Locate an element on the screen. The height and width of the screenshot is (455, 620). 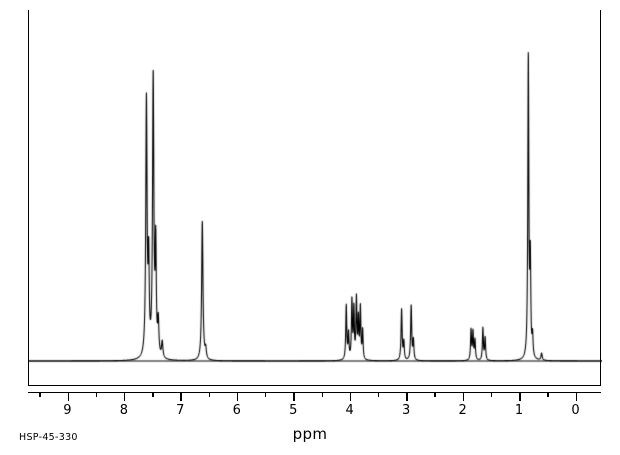
x-axis-tick-label: 3 is located at coordinates (406, 410).